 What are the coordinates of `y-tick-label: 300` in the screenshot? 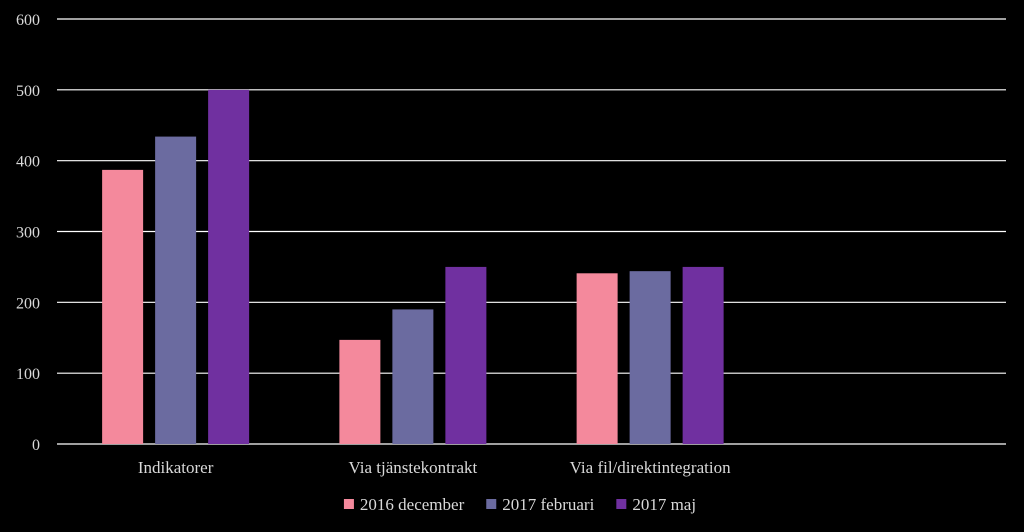 It's located at (28, 233).